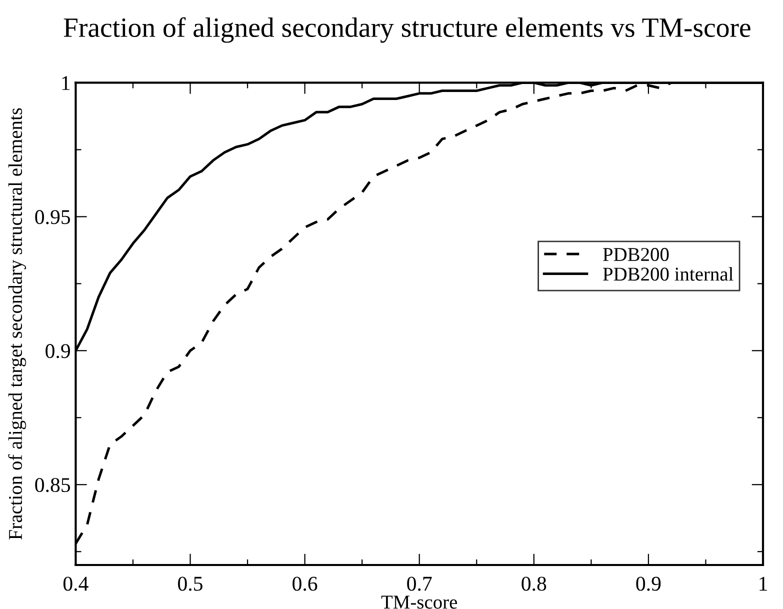  What do you see at coordinates (17, 324) in the screenshot?
I see `y-axis-title: Fraction of aligned target secondary structural elements` at bounding box center [17, 324].